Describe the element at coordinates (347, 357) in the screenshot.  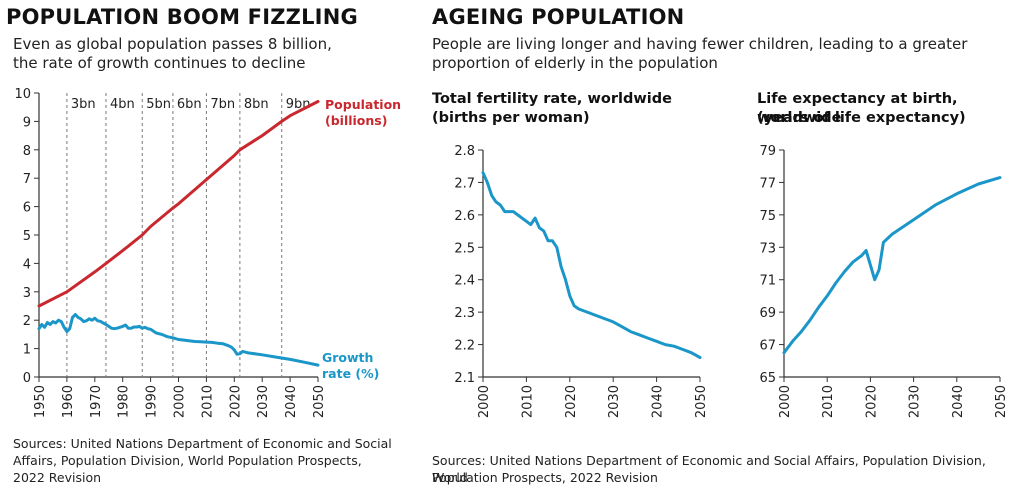
I see `series-label: Growth` at that location.